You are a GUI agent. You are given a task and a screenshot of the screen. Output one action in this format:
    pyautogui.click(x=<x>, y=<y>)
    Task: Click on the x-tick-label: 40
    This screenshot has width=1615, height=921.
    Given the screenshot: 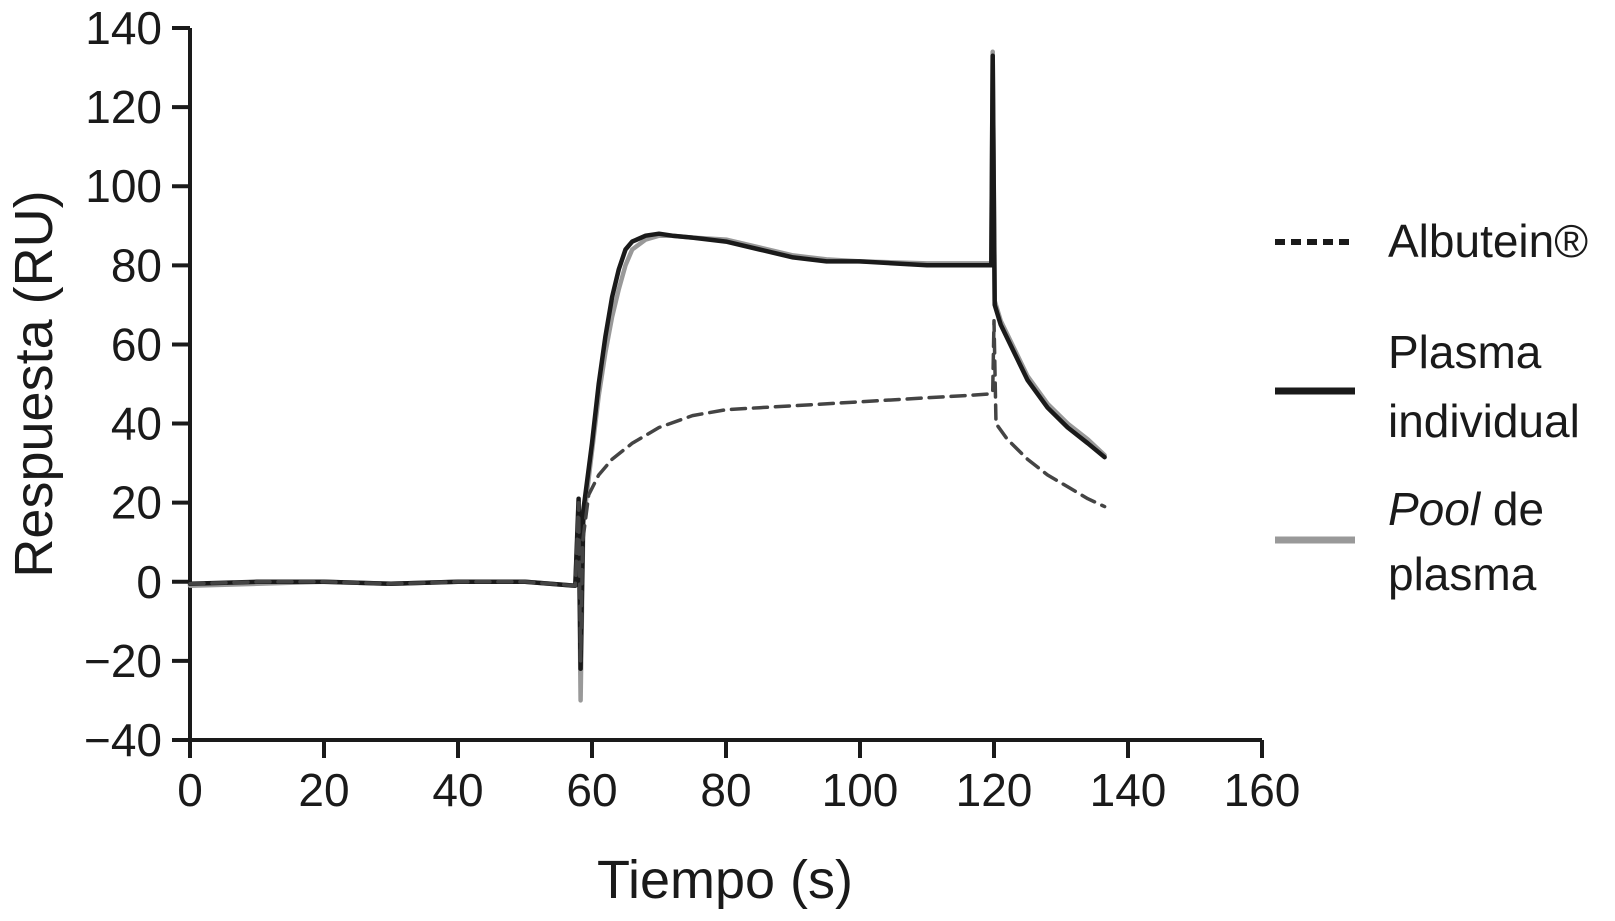 What is the action you would take?
    pyautogui.click(x=457, y=790)
    